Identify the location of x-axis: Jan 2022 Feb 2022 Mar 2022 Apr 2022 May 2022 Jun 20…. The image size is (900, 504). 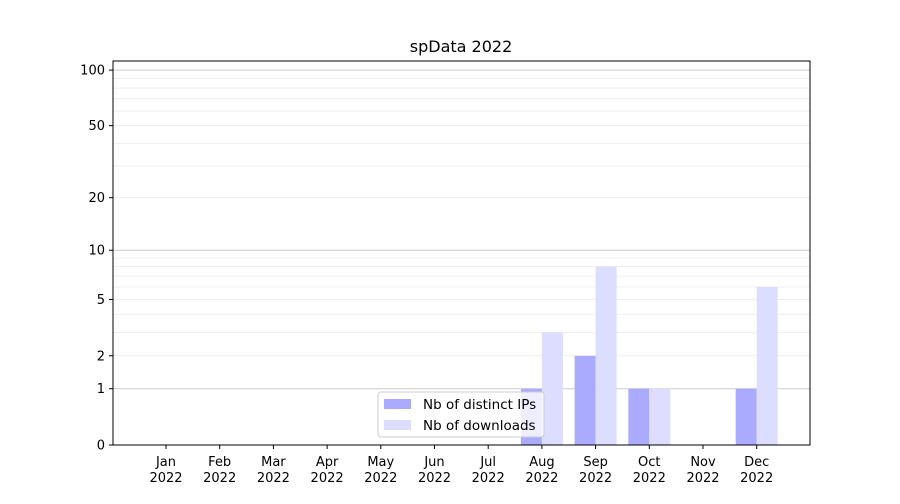
(461, 465).